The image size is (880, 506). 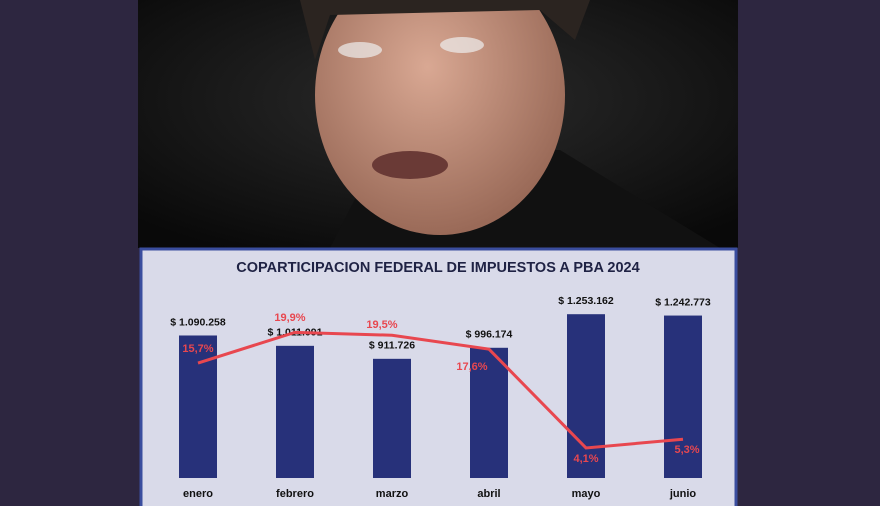 I want to click on bar-value-label: $ 1.242.773, so click(x=683, y=302).